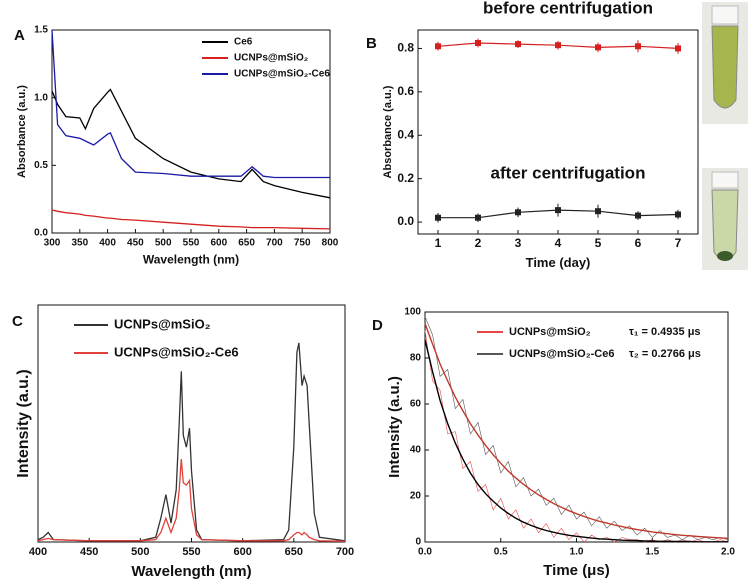 Image resolution: width=753 pixels, height=585 pixels. What do you see at coordinates (405, 178) in the screenshot?
I see `y-tick-label: 0.2` at bounding box center [405, 178].